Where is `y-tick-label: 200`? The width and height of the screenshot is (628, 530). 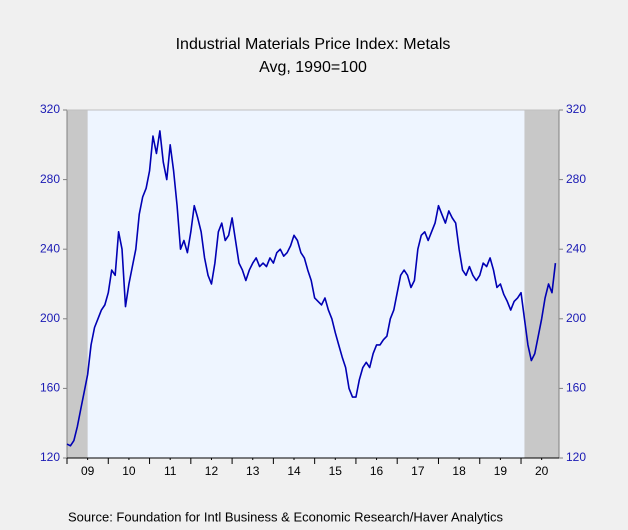
y-tick-label: 200 is located at coordinates (50, 318).